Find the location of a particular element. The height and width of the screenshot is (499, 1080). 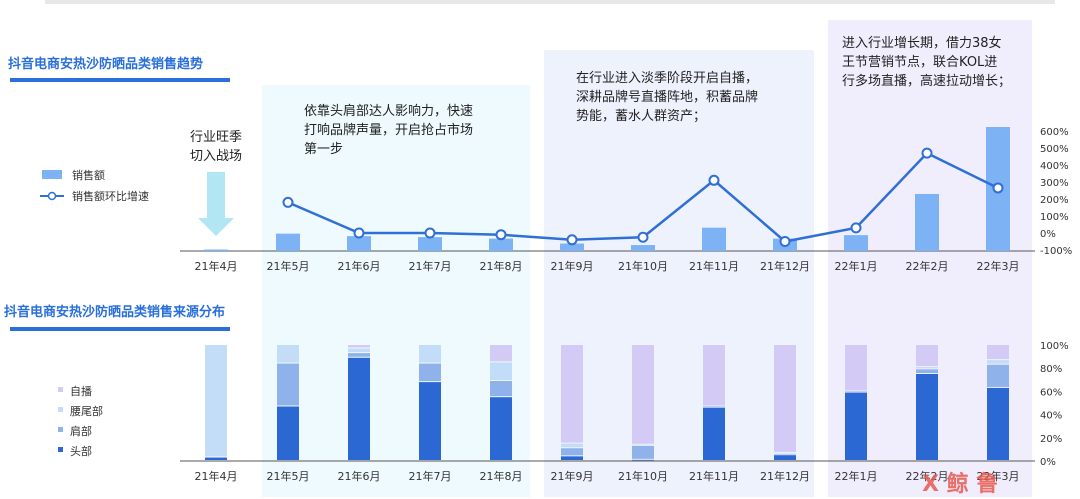

note-self-live-3: 势能，蓄水人群资产； is located at coordinates (641, 116).